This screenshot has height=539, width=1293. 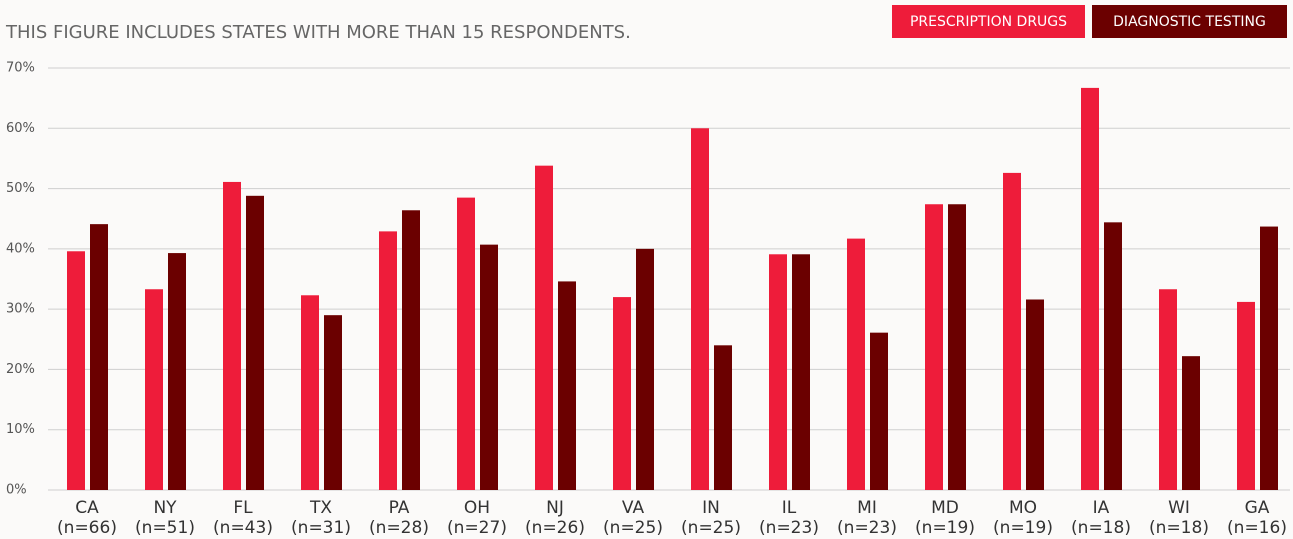 I want to click on y-tick-label: 30%, so click(x=20, y=309).